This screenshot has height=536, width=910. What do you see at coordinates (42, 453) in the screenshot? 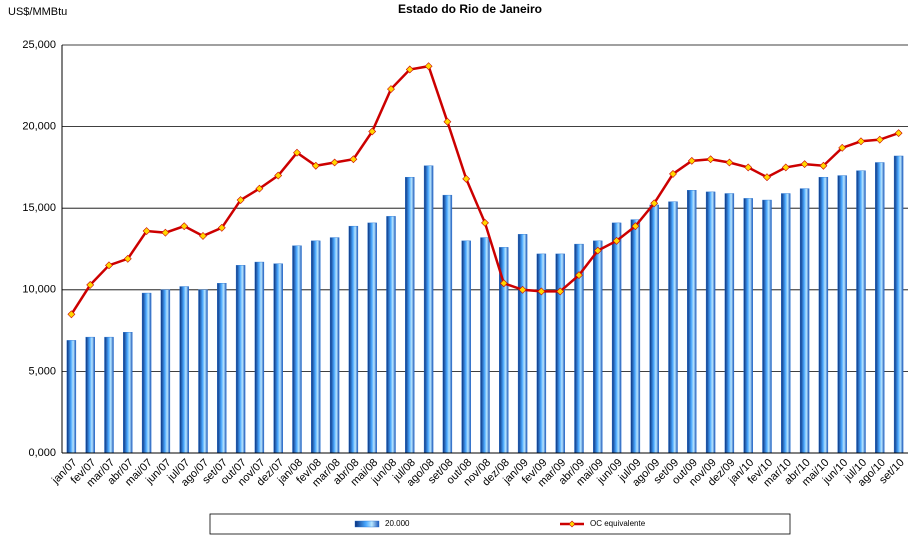
I see `y-tick-label: 0,000` at bounding box center [42, 453].